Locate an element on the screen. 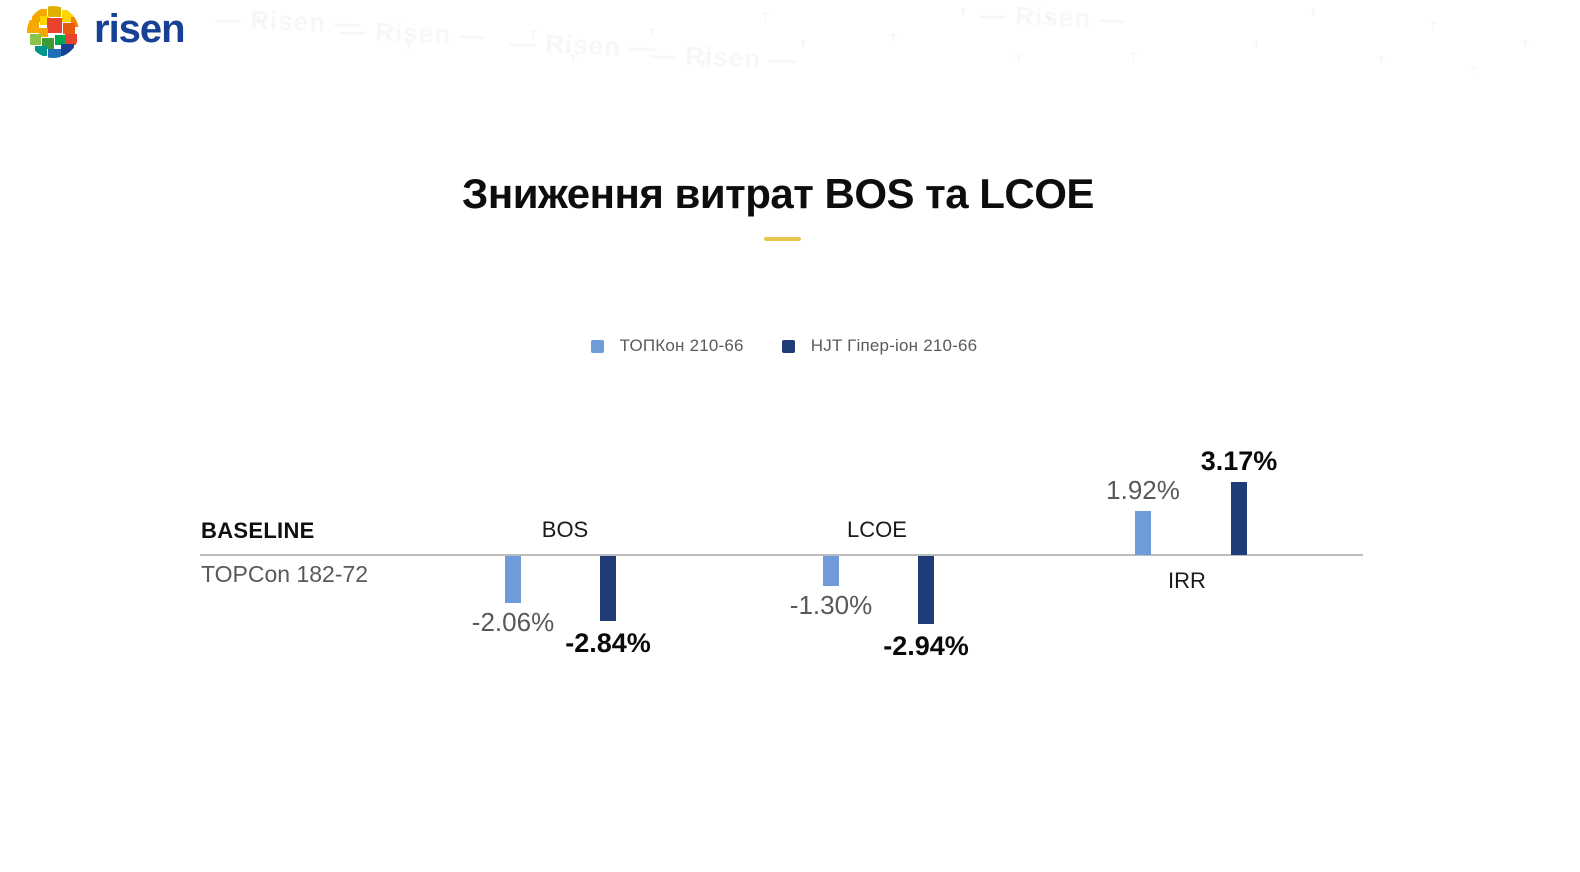  value-label-lcoe-series2: -2.94% is located at coordinates (926, 646).